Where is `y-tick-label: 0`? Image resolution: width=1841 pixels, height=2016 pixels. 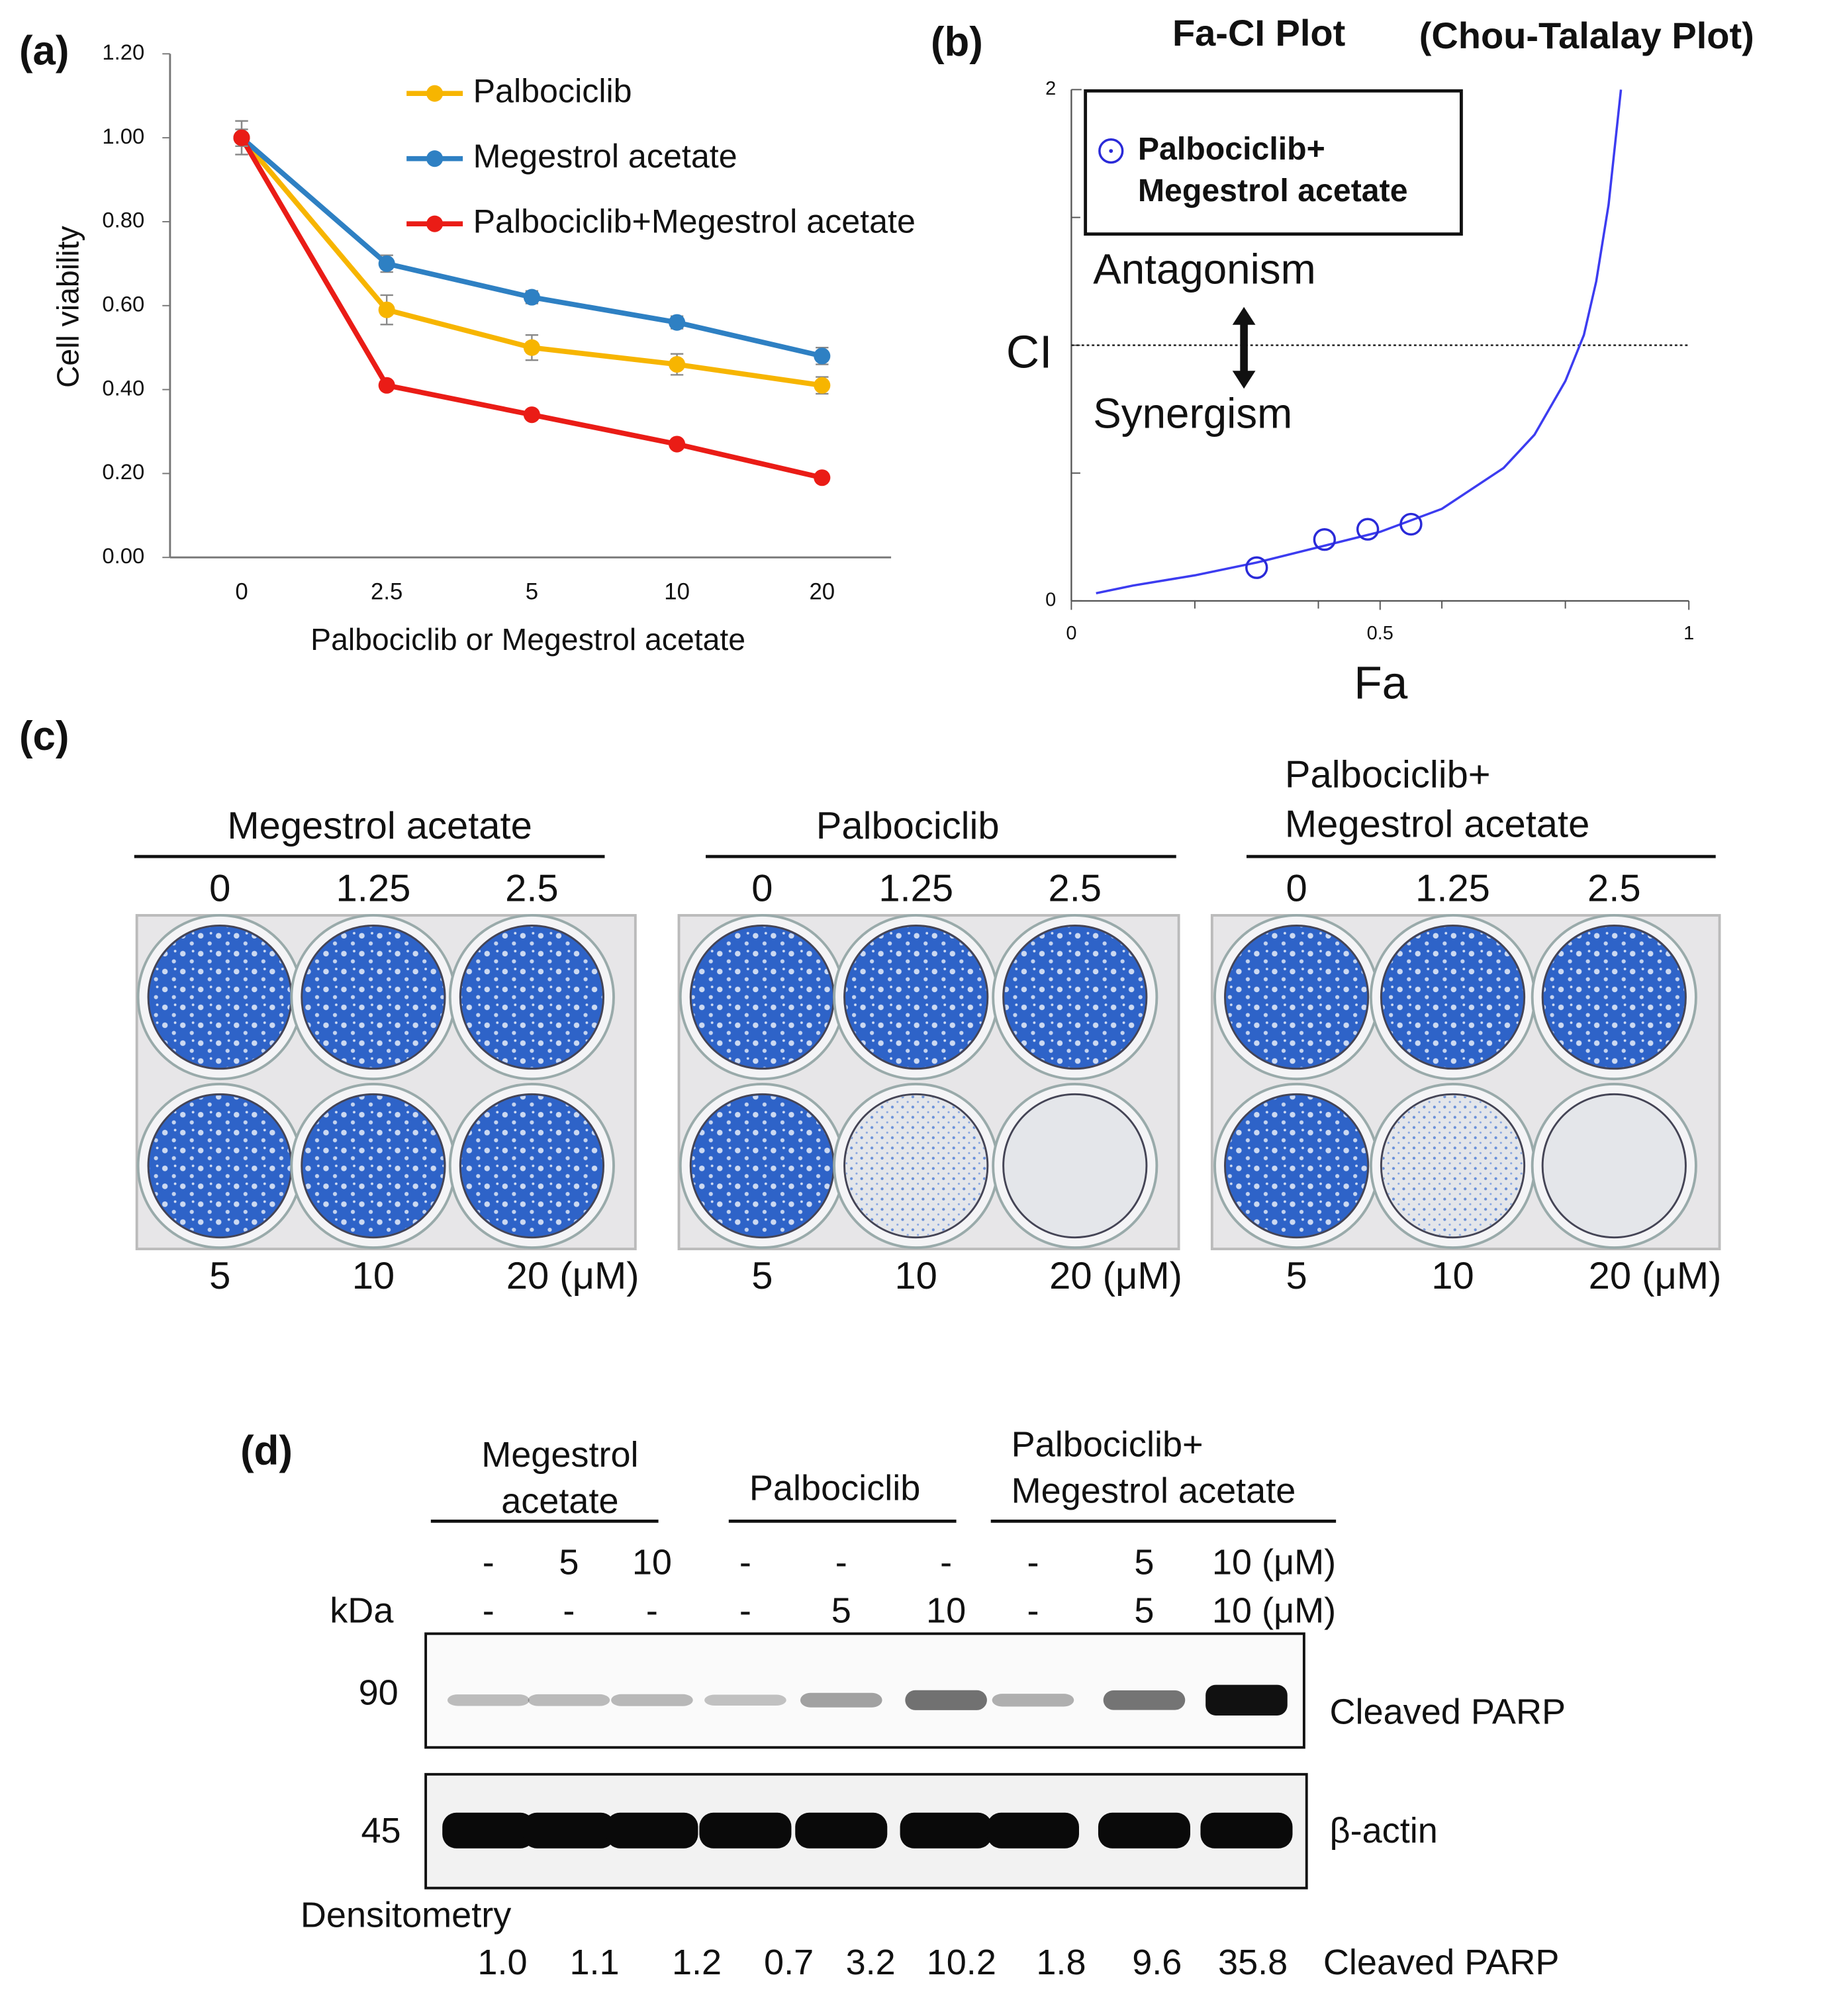 y-tick-label: 0 is located at coordinates (1050, 600).